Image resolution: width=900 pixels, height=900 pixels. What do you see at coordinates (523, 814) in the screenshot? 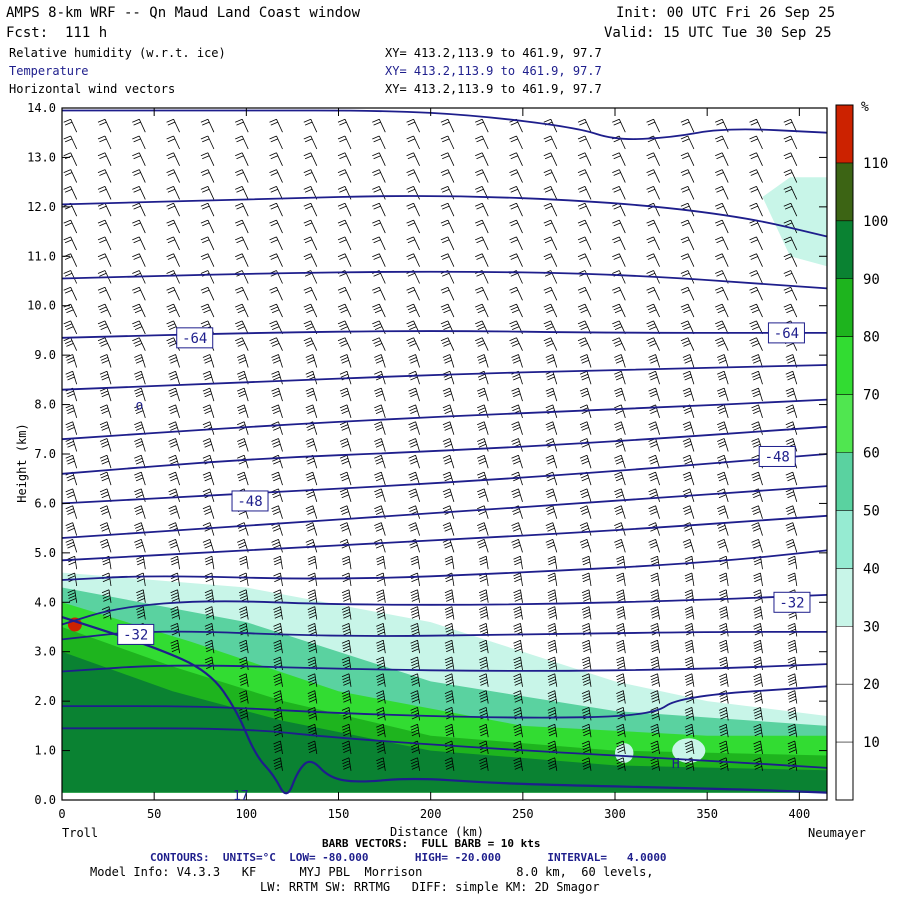
I see `x-tick-label-5: 250` at bounding box center [523, 814].